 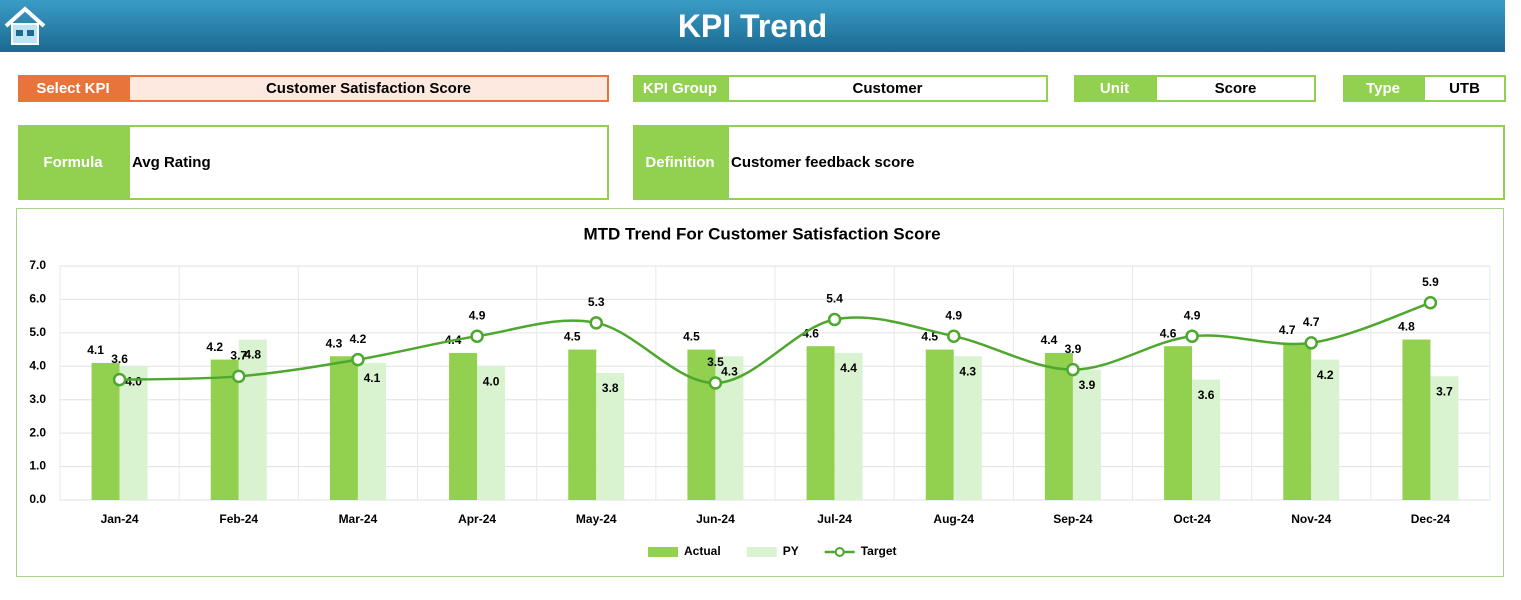 I want to click on y-tick-label: 6.0, so click(x=37, y=299).